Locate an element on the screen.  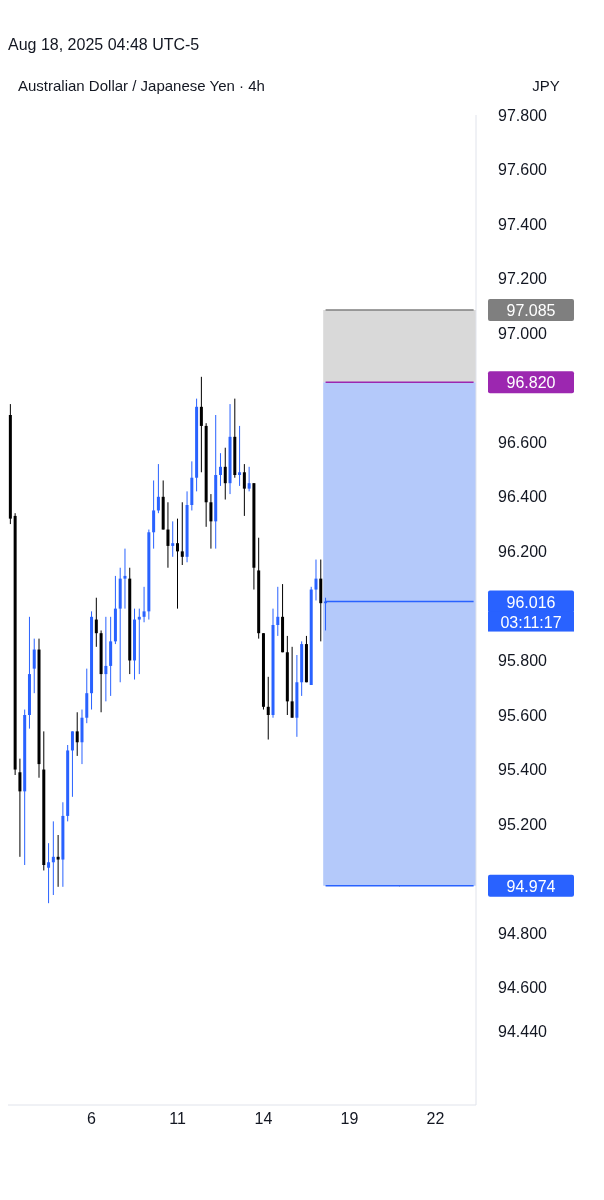
y-tick-label: 96.600 is located at coordinates (523, 442).